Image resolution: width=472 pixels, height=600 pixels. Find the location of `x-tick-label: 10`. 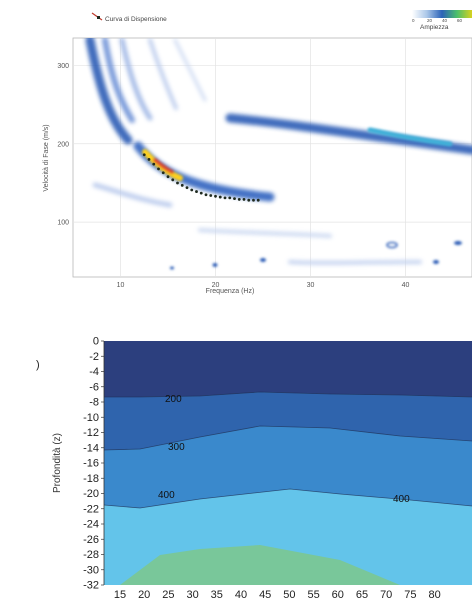

x-tick-label: 10 is located at coordinates (121, 285).